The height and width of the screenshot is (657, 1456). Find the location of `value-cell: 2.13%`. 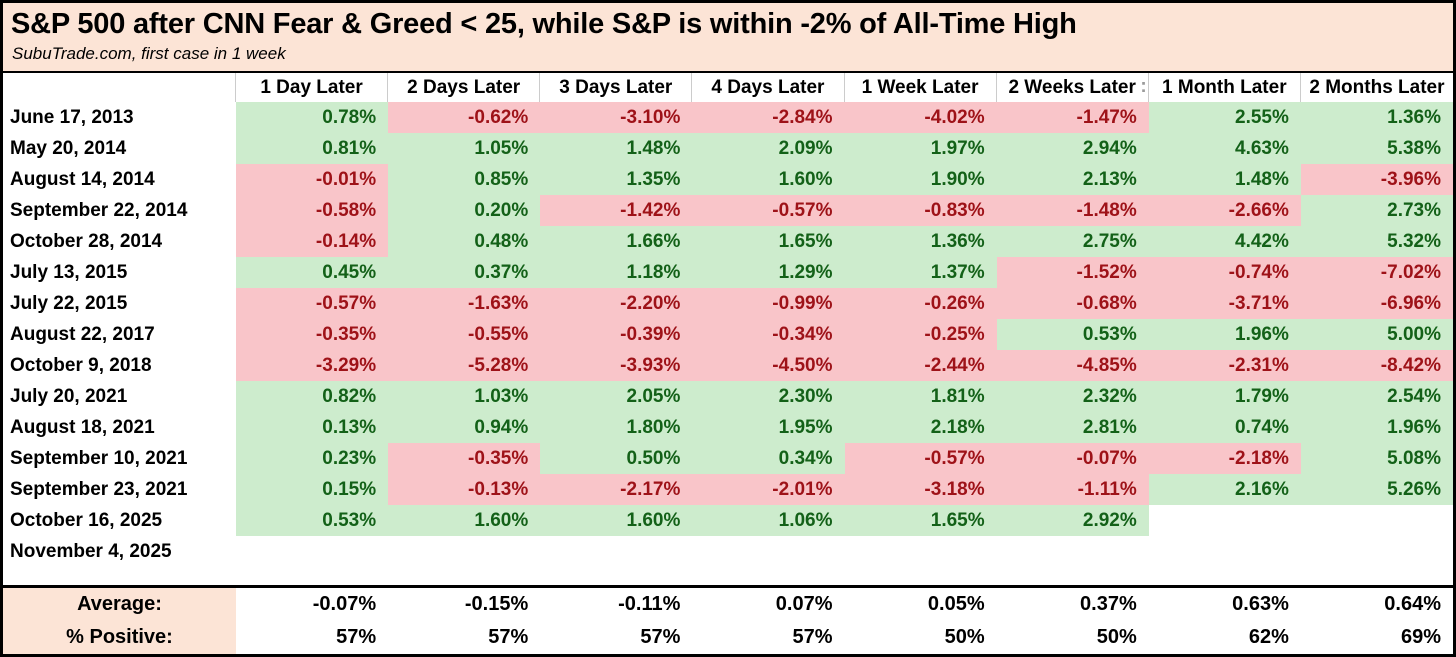

value-cell: 2.13% is located at coordinates (1072, 179).